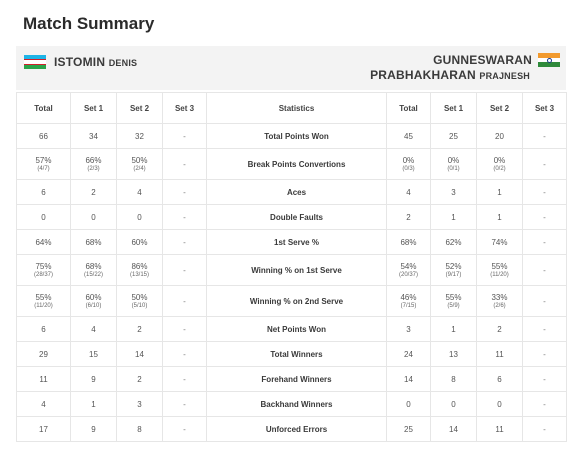 The image size is (581, 450). Describe the element at coordinates (139, 429) in the screenshot. I see `left-cell: 8` at that location.